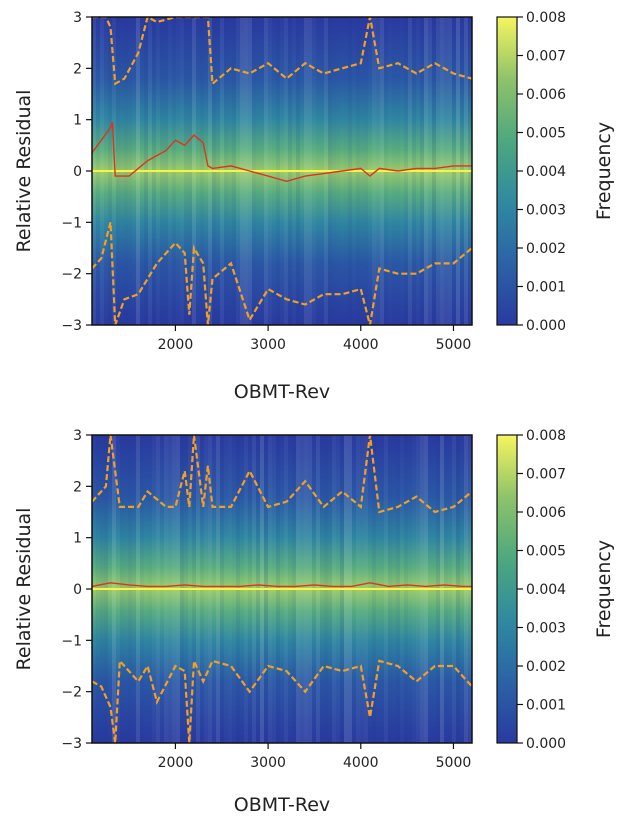  I want to click on series-lower-bound, so click(282, 273).